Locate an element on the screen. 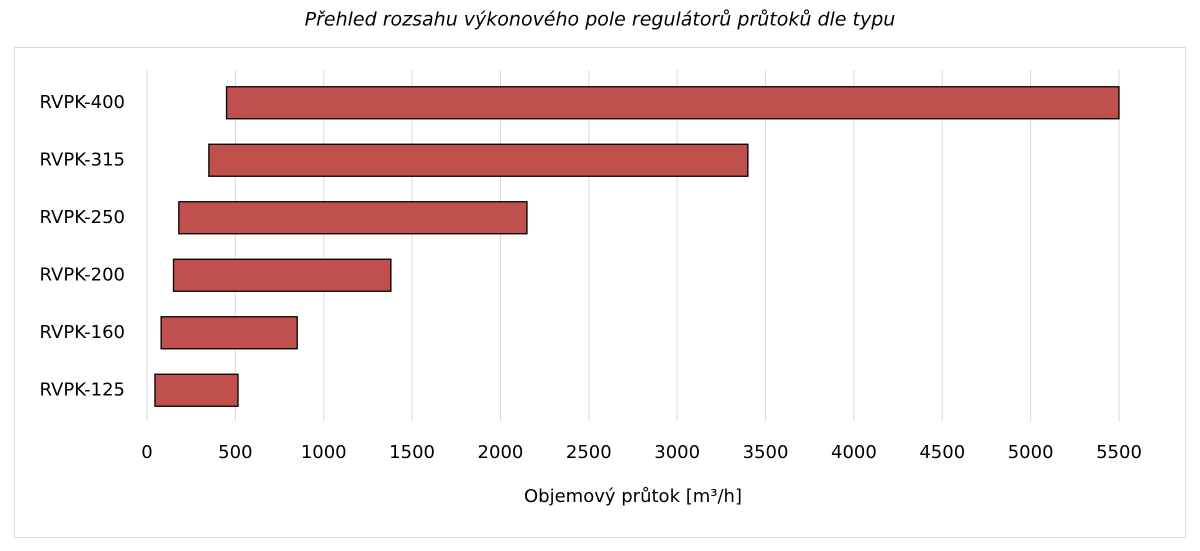 The height and width of the screenshot is (551, 1200). x-tick-label: 2000 is located at coordinates (501, 452).